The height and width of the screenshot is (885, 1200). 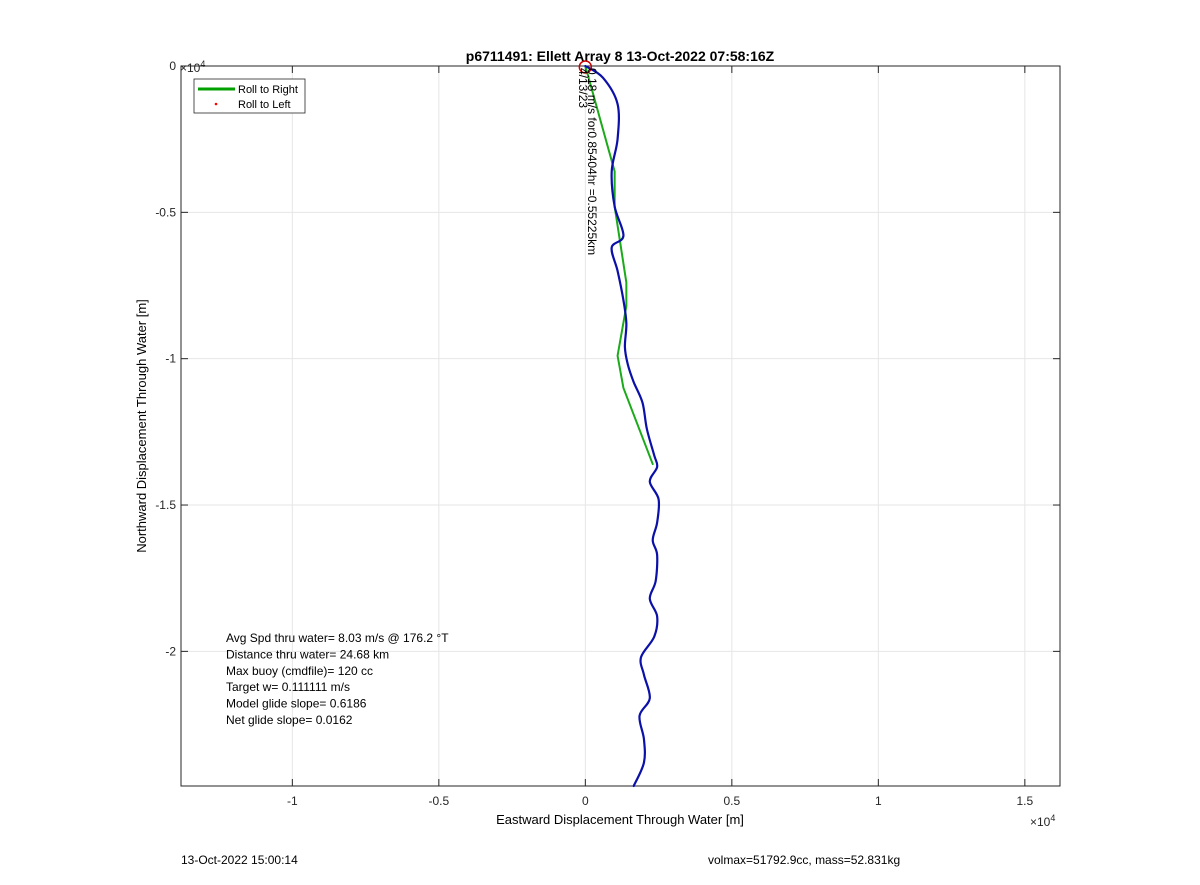 What do you see at coordinates (731, 801) in the screenshot?
I see `x-tick-label: 0.5` at bounding box center [731, 801].